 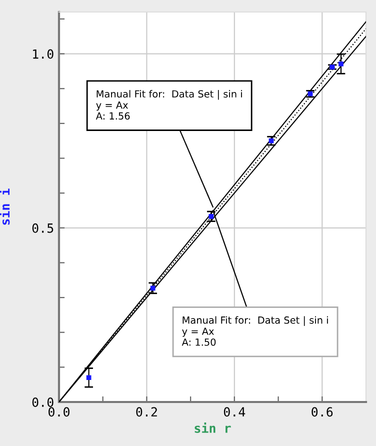 What do you see at coordinates (212, 427) in the screenshot?
I see `x-axis-title: sin r` at bounding box center [212, 427].